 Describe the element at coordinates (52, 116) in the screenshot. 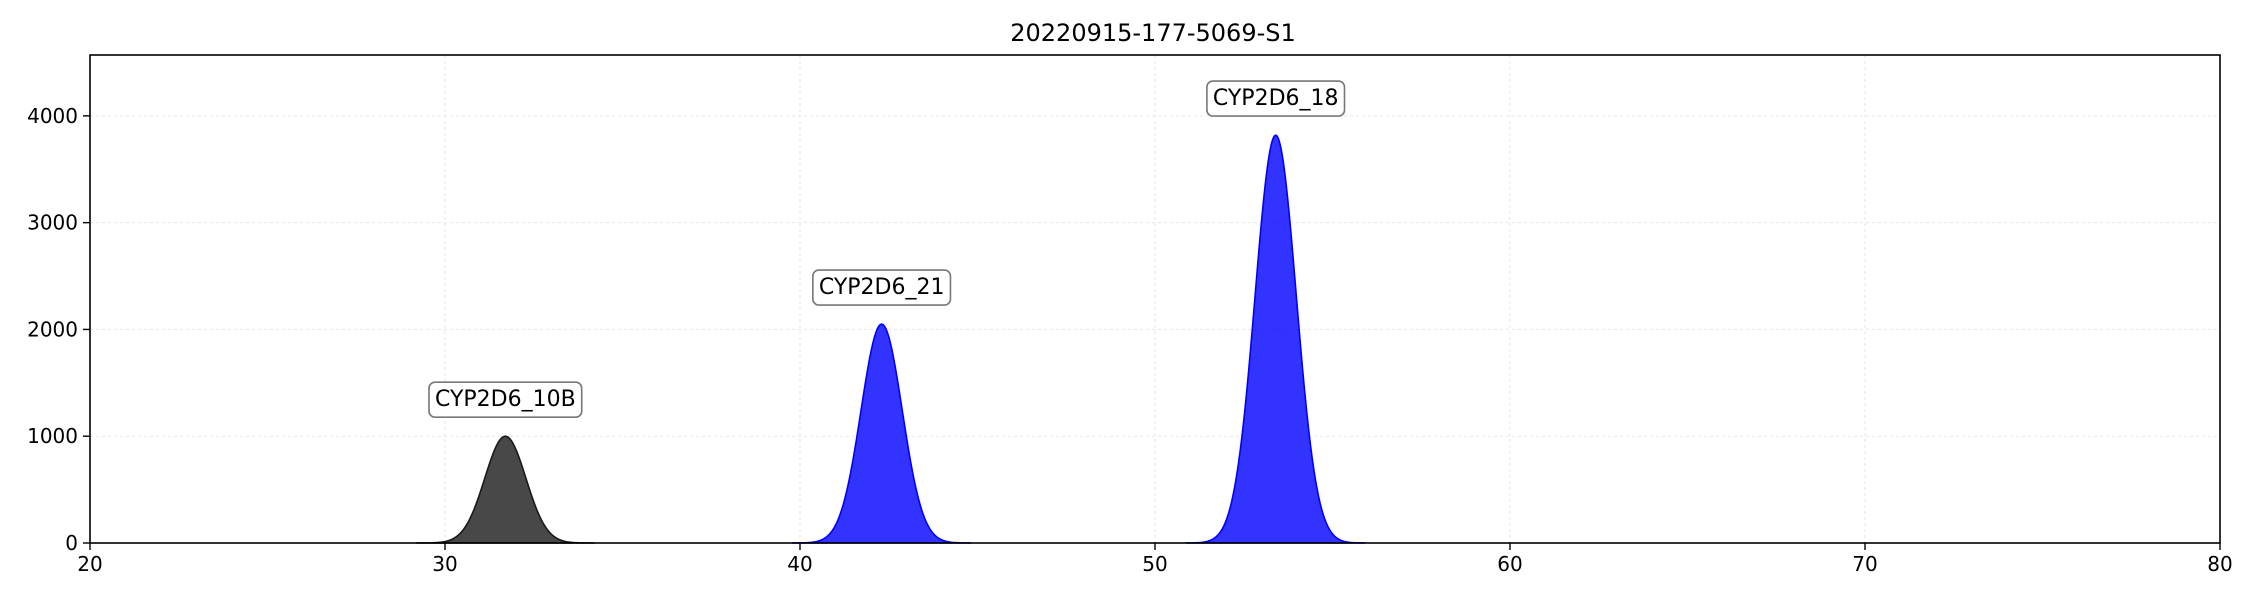

I see `y-tick-label: 4000` at that location.